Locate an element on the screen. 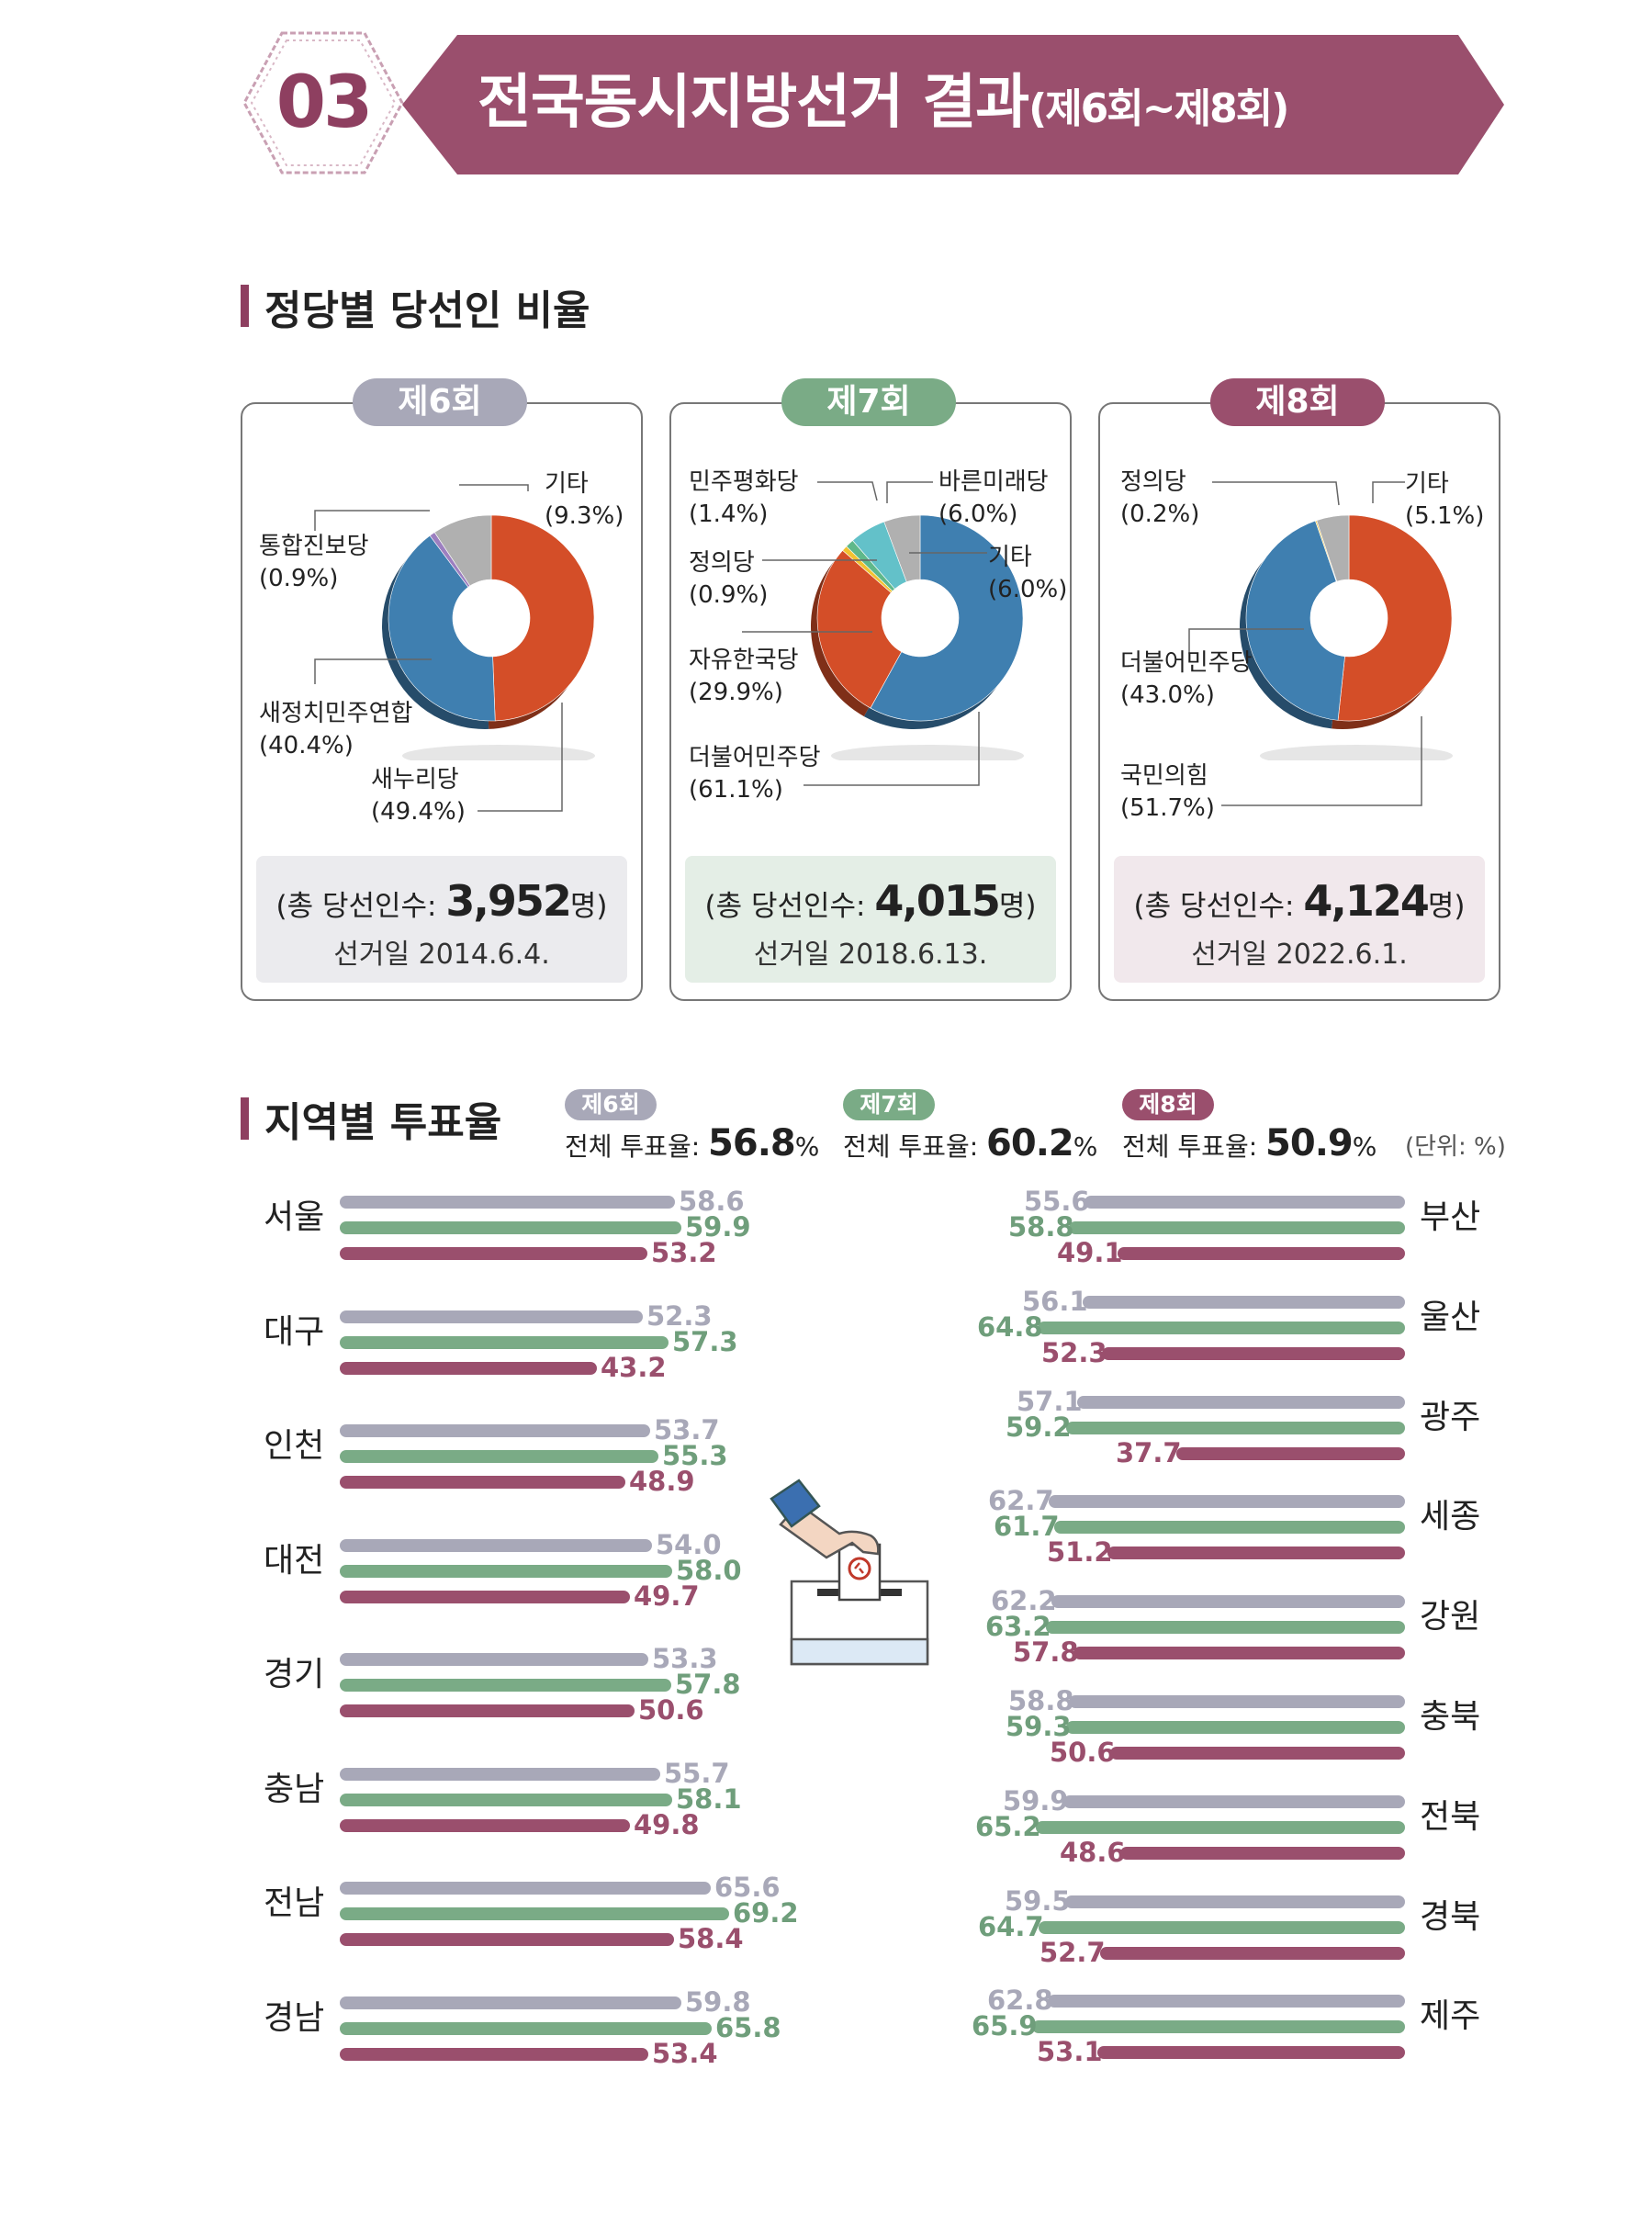 The width and height of the screenshot is (1652, 2227). label-e7-mpp-name: 민주평화당 is located at coordinates (744, 482).